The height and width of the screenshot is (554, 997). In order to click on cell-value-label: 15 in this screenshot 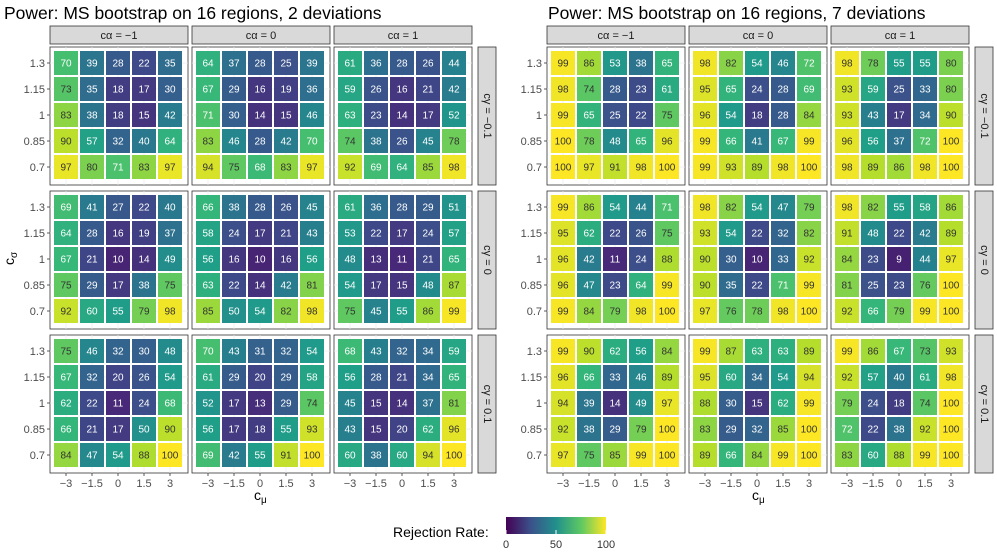, I will do `click(376, 430)`.